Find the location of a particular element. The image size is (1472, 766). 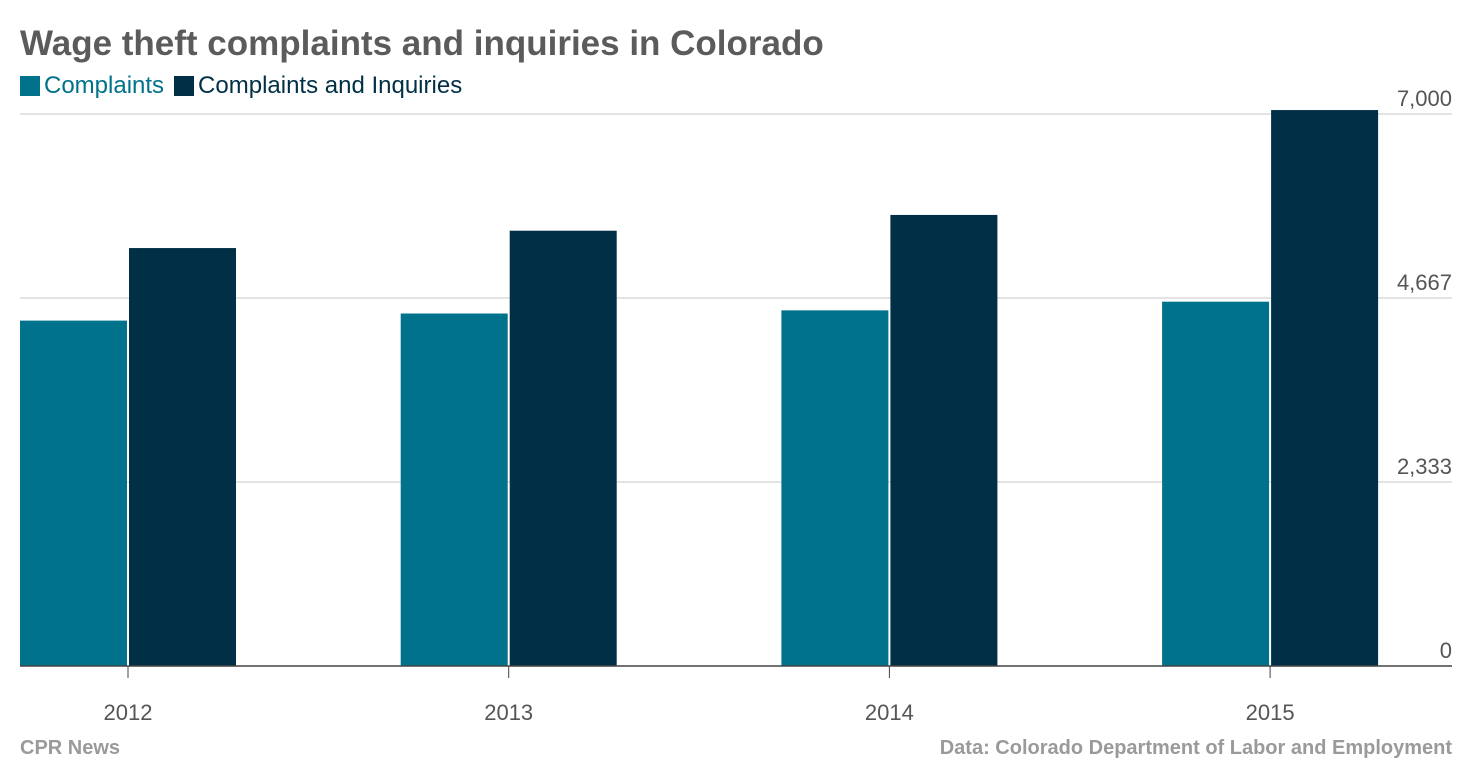

x-tick-label: 2013 is located at coordinates (508, 712).